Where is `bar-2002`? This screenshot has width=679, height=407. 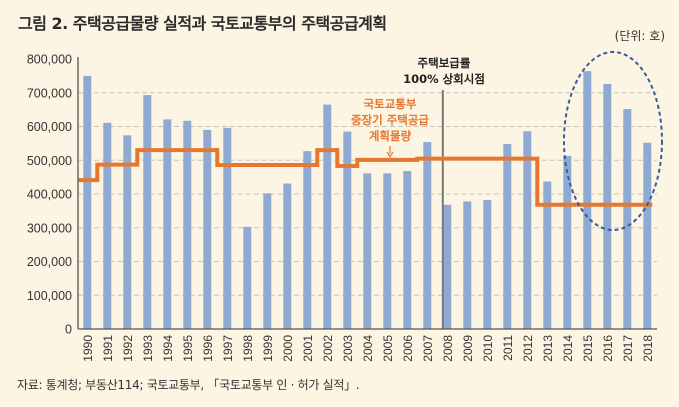 bar-2002 is located at coordinates (327, 216).